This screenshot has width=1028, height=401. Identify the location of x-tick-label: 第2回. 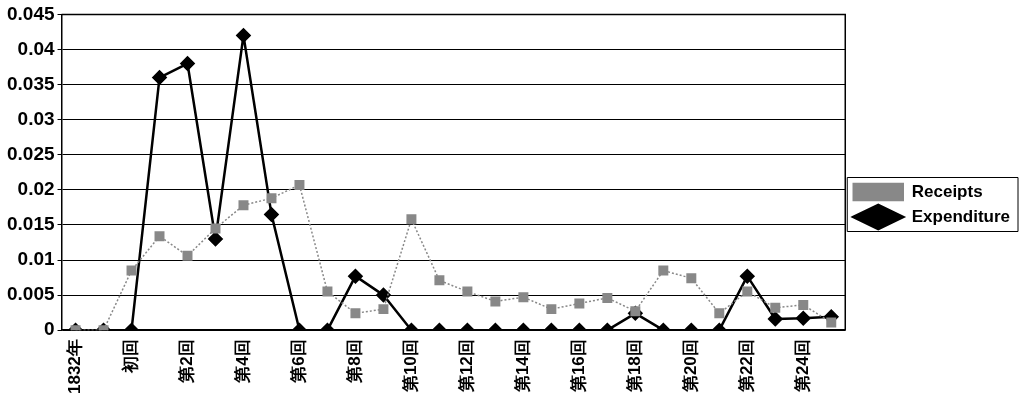
(187, 361).